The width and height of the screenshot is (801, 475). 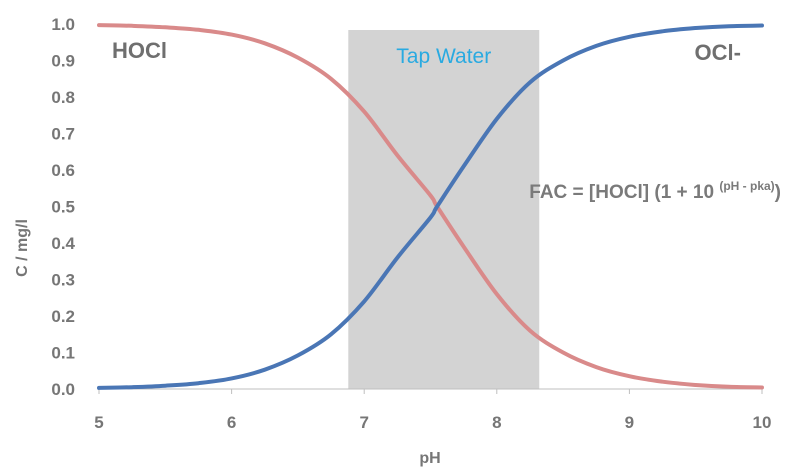 I want to click on fac-formula-main: FAC = [HOCl] (1 + 10, so click(x=624, y=192).